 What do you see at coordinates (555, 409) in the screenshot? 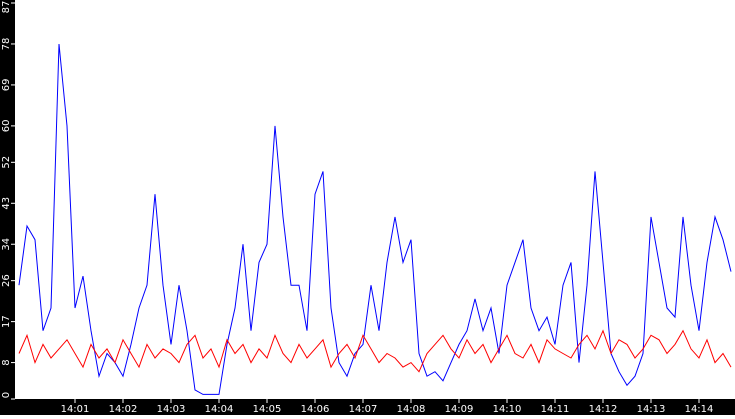
I see `x-tick-label: 14:11` at bounding box center [555, 409].